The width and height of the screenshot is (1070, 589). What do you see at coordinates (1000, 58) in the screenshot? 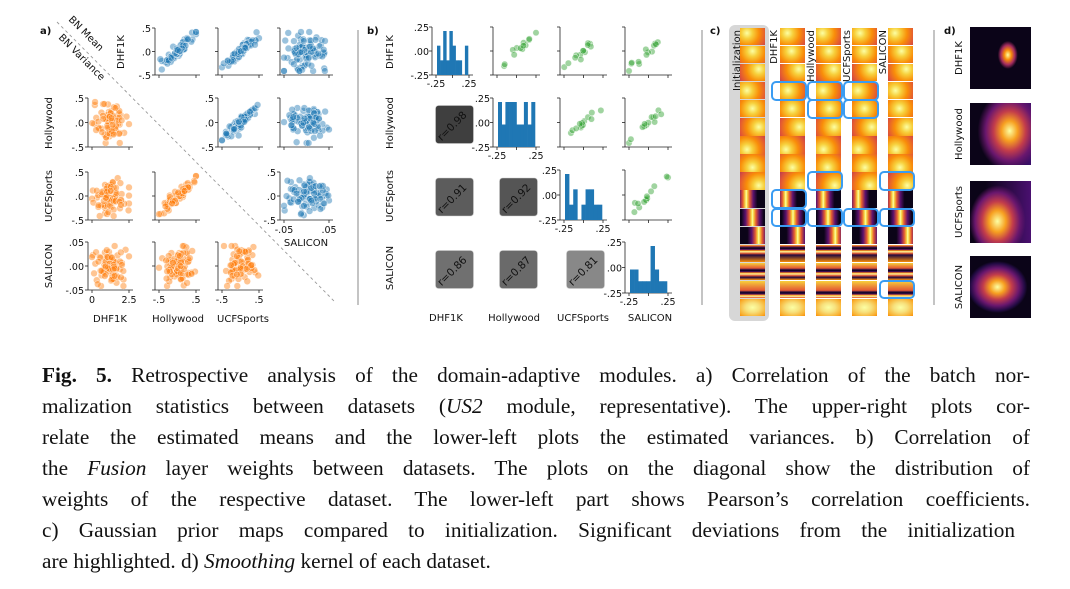
I see `smoothing-kernel-dhf1k` at bounding box center [1000, 58].